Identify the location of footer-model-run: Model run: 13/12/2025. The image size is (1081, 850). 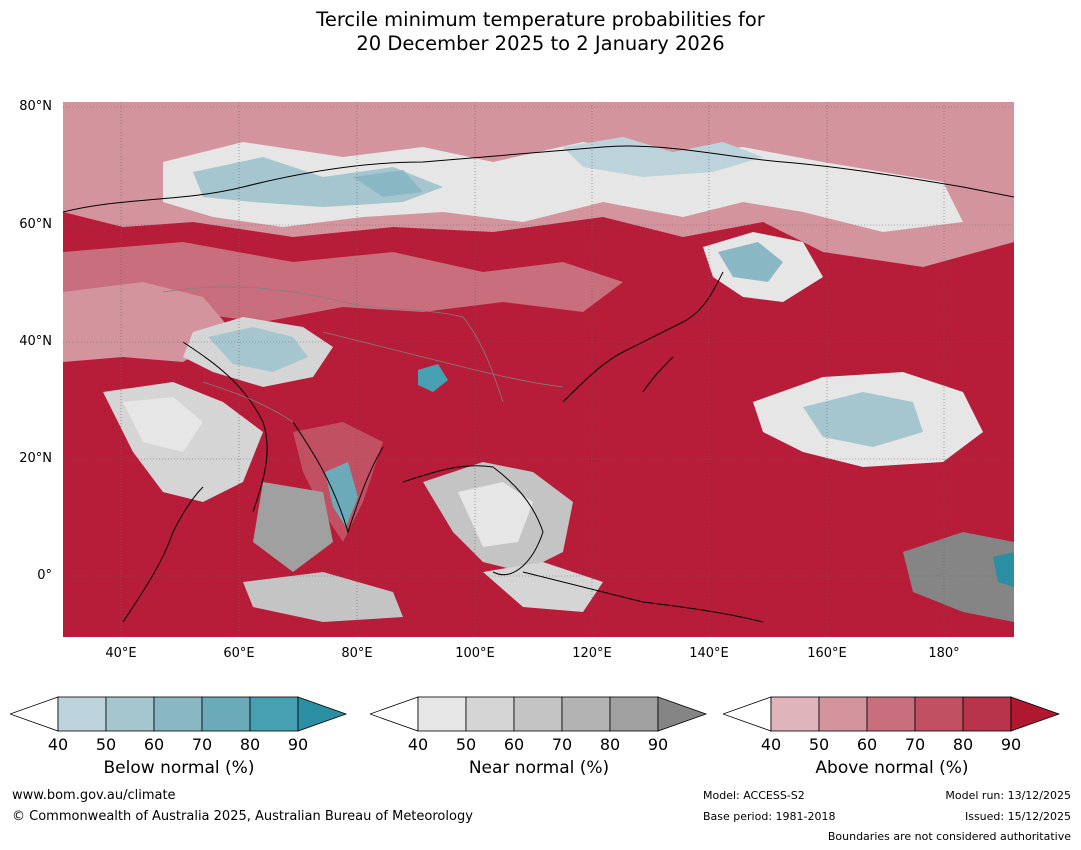
(1008, 795).